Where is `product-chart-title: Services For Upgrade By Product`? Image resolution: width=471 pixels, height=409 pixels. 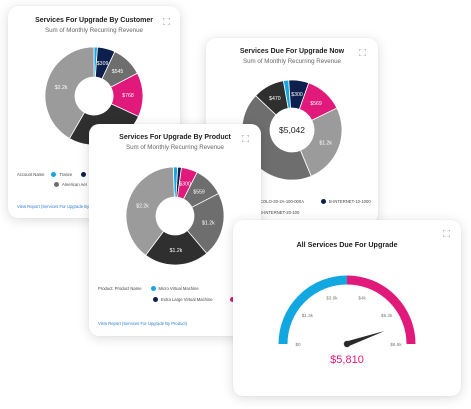
product-chart-title: Services For Upgrade By Product is located at coordinates (175, 137).